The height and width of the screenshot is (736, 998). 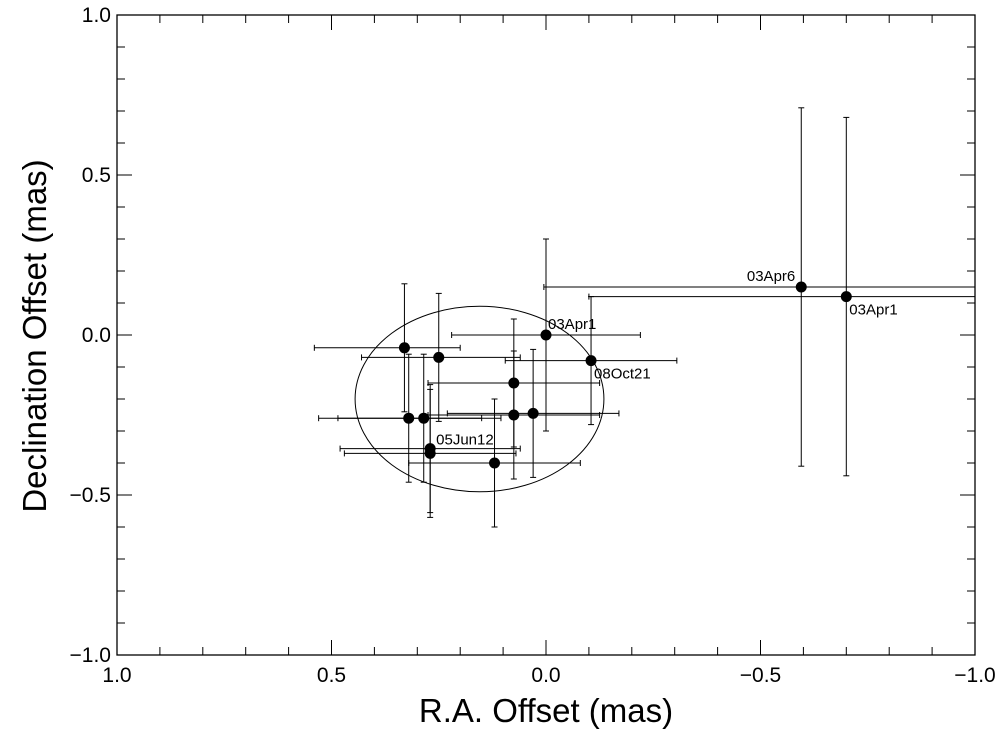 I want to click on y-tick-label: −0.5, so click(x=90, y=495).